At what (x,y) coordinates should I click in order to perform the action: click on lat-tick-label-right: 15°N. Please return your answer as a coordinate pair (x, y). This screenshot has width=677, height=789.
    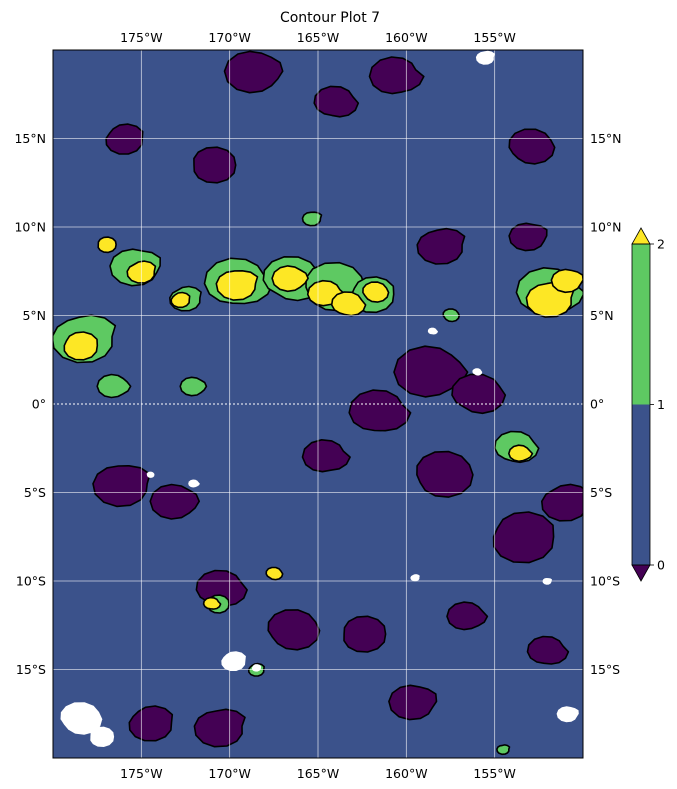
    Looking at the image, I should click on (606, 138).